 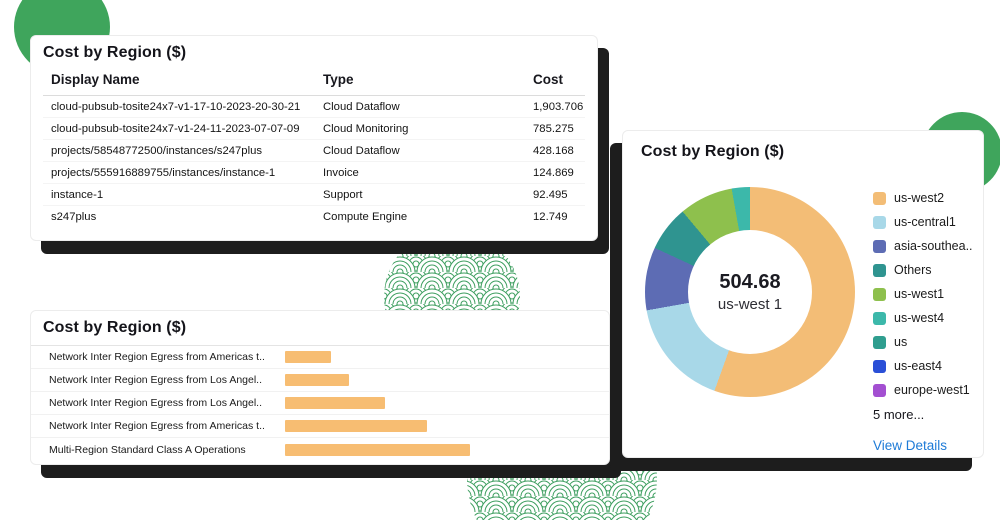 I want to click on donut-chart: 504.68 us-west 1, so click(x=750, y=292).